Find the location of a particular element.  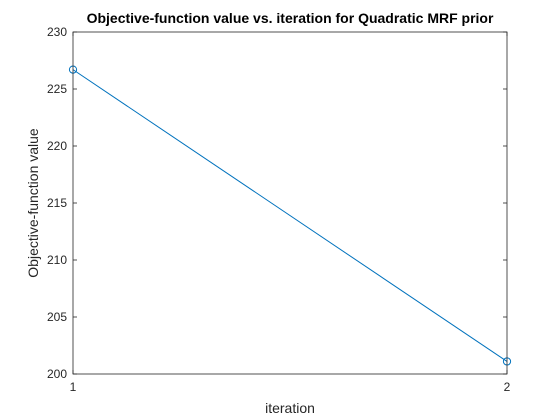

y-tick-label: 225 is located at coordinates (57, 89).